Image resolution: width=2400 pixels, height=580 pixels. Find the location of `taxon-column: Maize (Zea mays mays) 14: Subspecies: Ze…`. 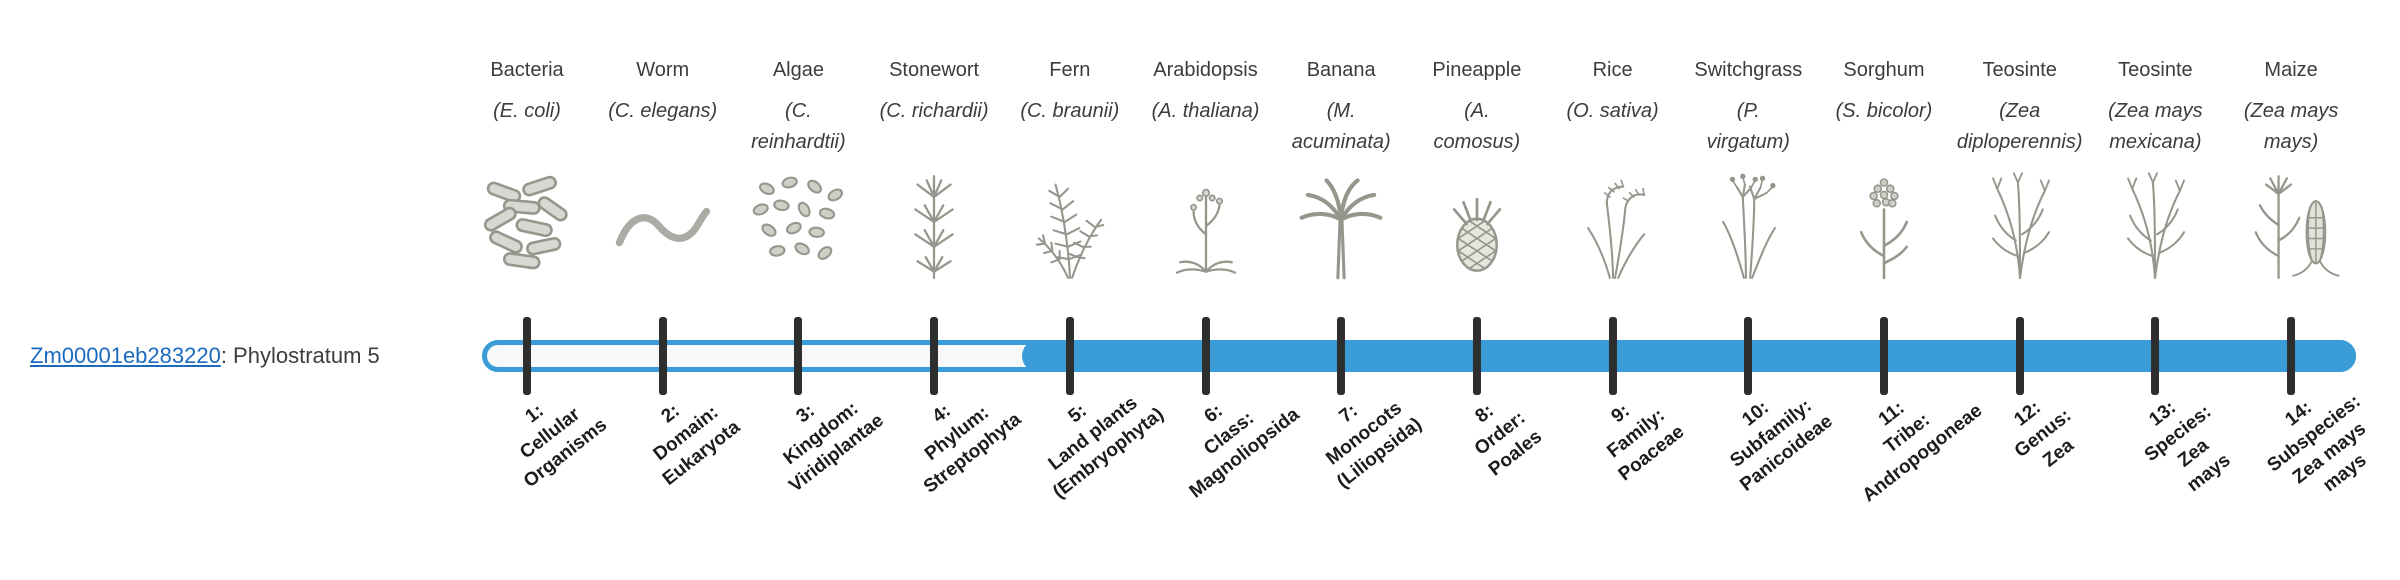

taxon-column: Maize (Zea mays mays) 14: Subspecies: Ze… is located at coordinates (2293, 290).